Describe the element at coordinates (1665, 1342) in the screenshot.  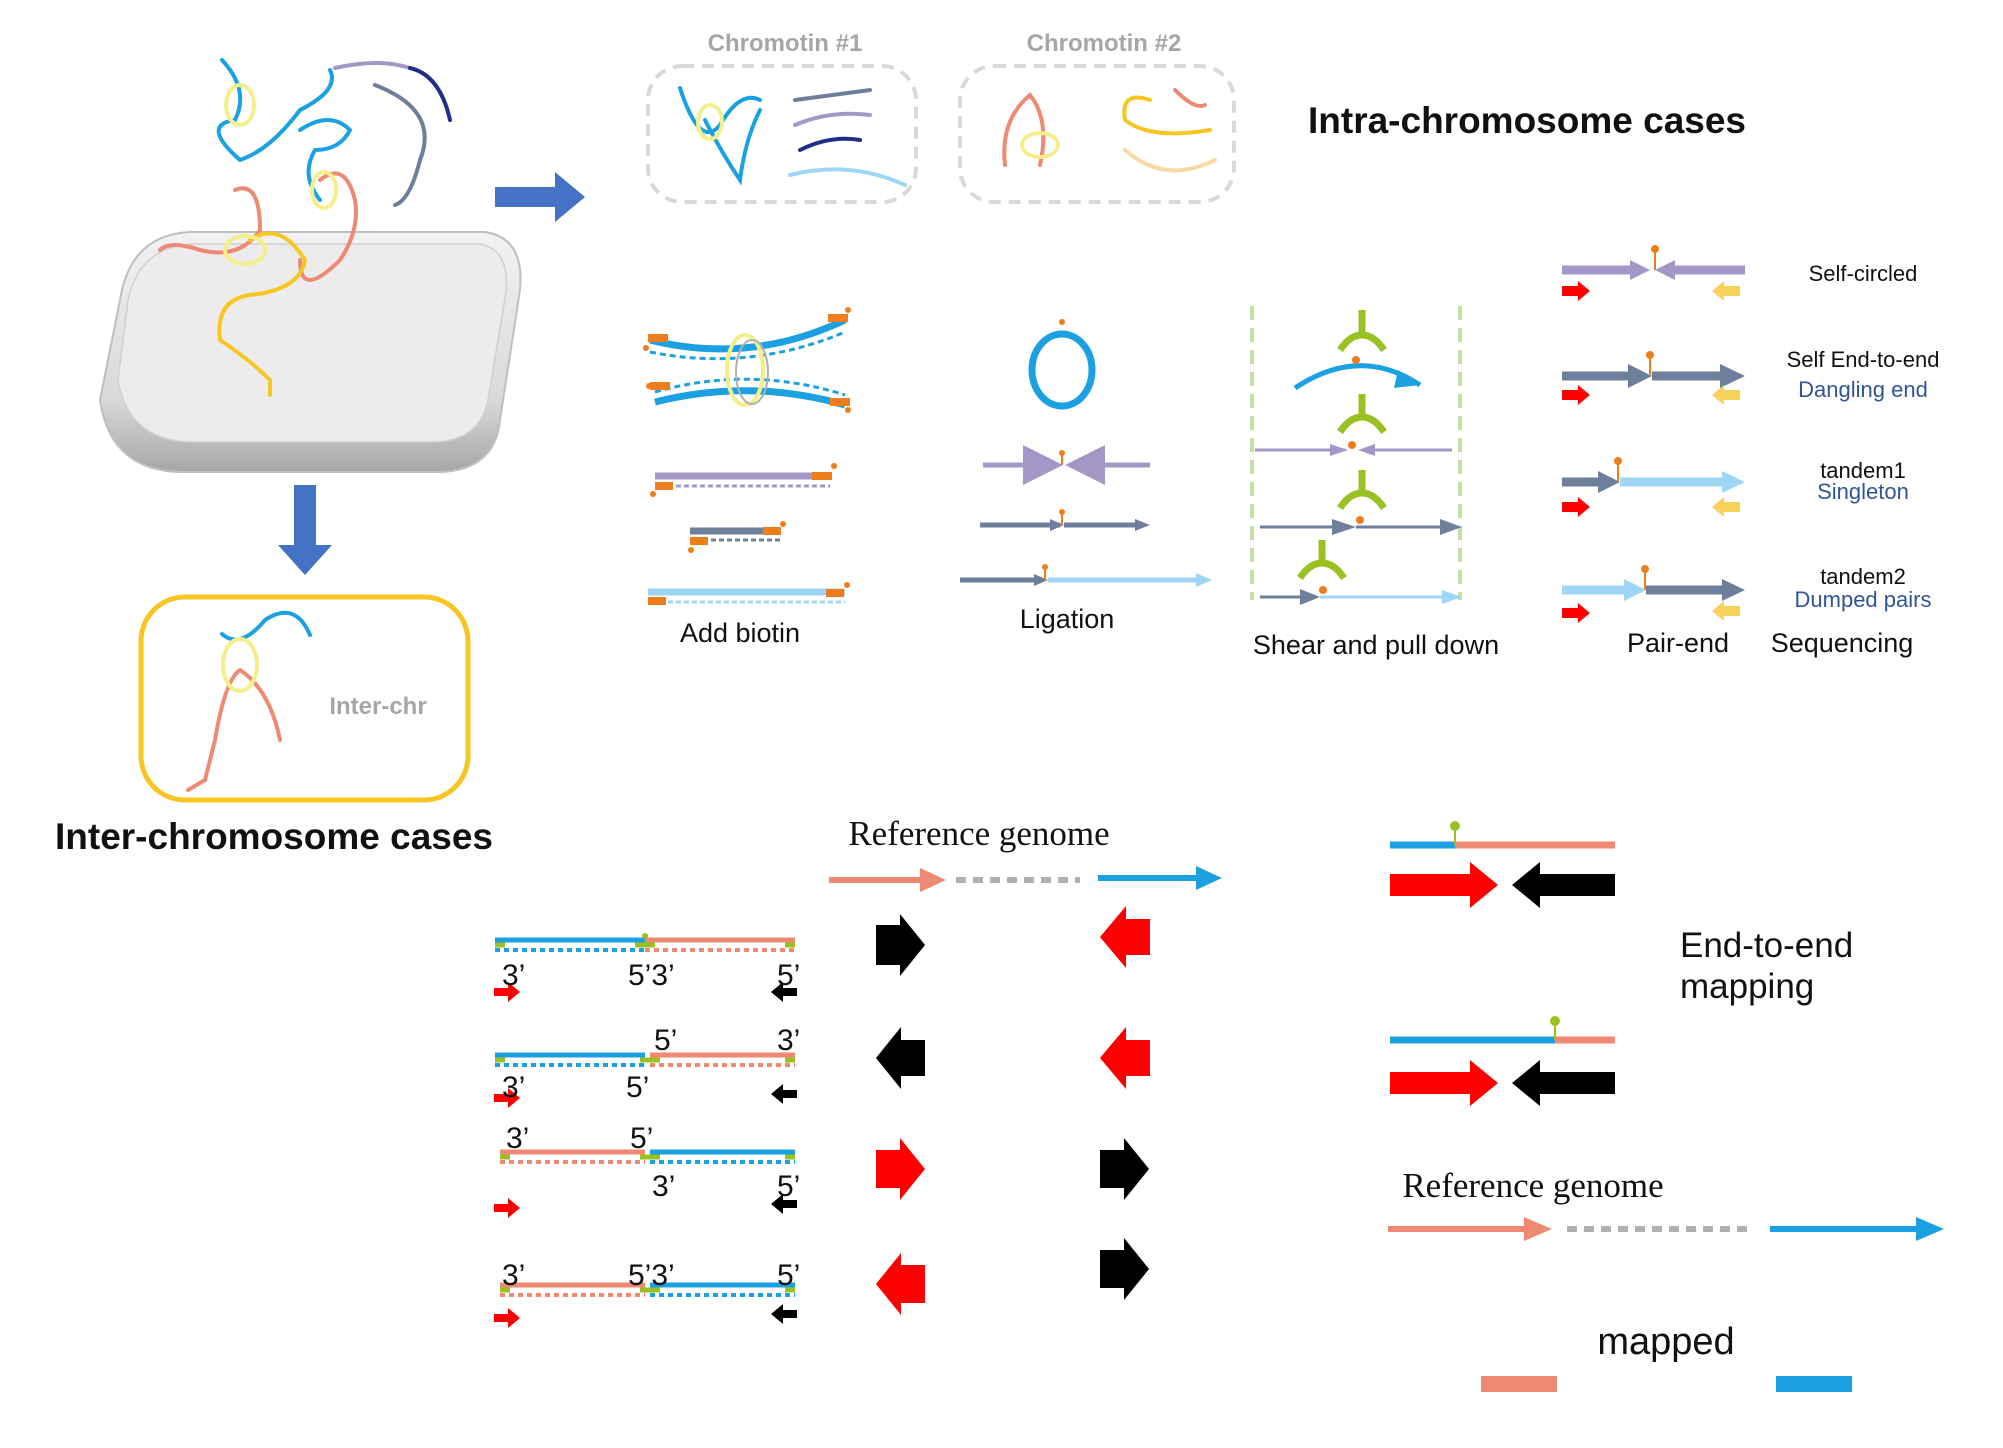
I see `mapped-label: mapped` at that location.